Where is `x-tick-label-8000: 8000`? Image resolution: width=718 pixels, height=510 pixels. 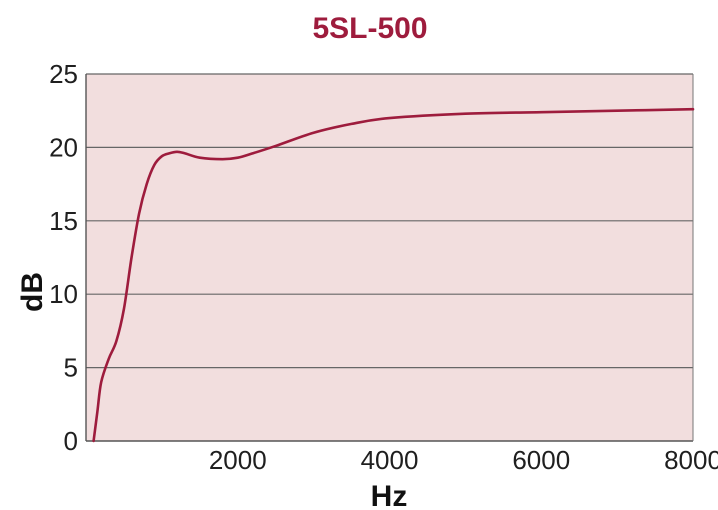
x-tick-label-8000: 8000 is located at coordinates (691, 460).